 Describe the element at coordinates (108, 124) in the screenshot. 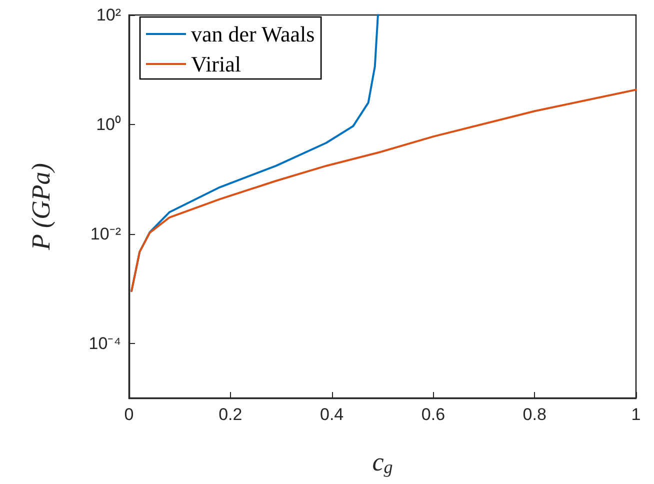

I see `y-tick-label: 10⁰` at that location.